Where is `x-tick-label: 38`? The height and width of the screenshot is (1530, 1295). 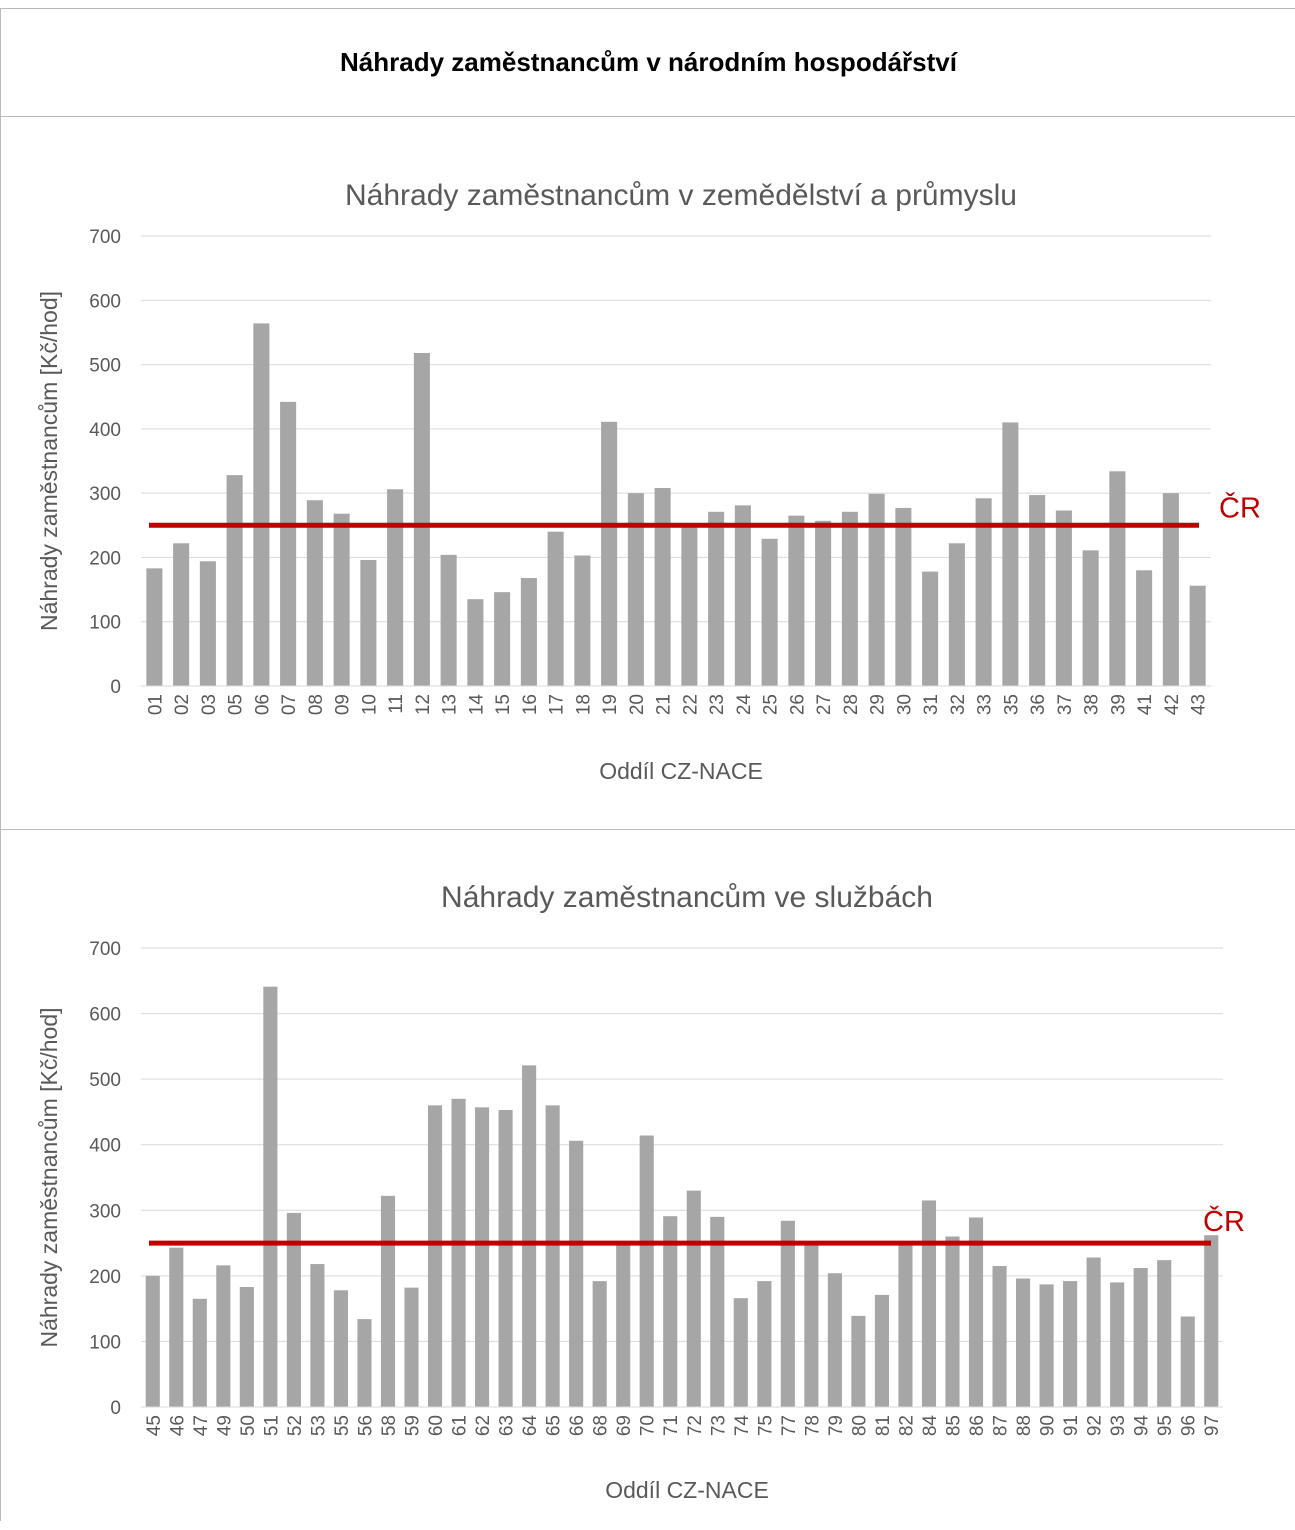 x-tick-label: 38 is located at coordinates (1092, 704).